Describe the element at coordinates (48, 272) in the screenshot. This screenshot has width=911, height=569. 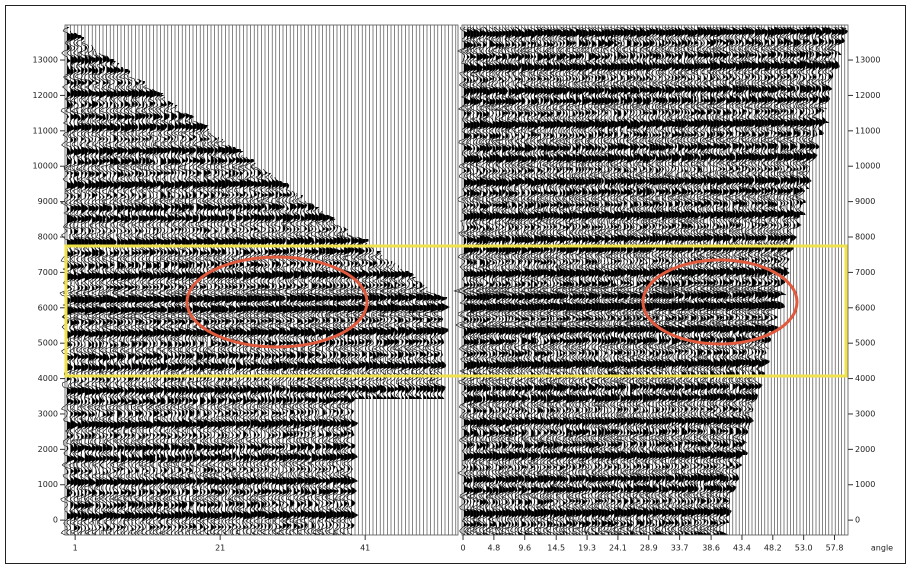
I see `y-tick-label: 7000` at that location.